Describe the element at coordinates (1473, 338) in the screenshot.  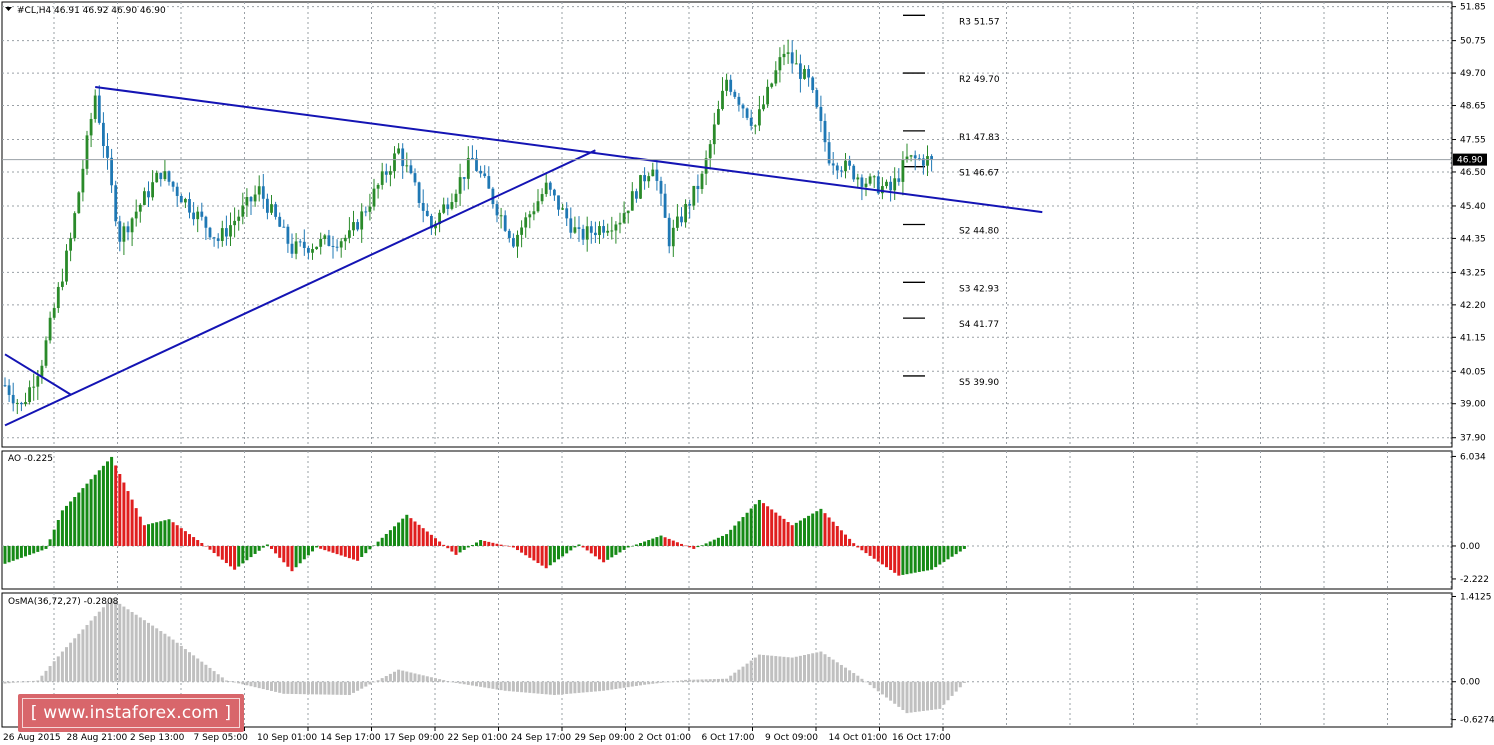
I see `price-tick-label: 41.15` at that location.